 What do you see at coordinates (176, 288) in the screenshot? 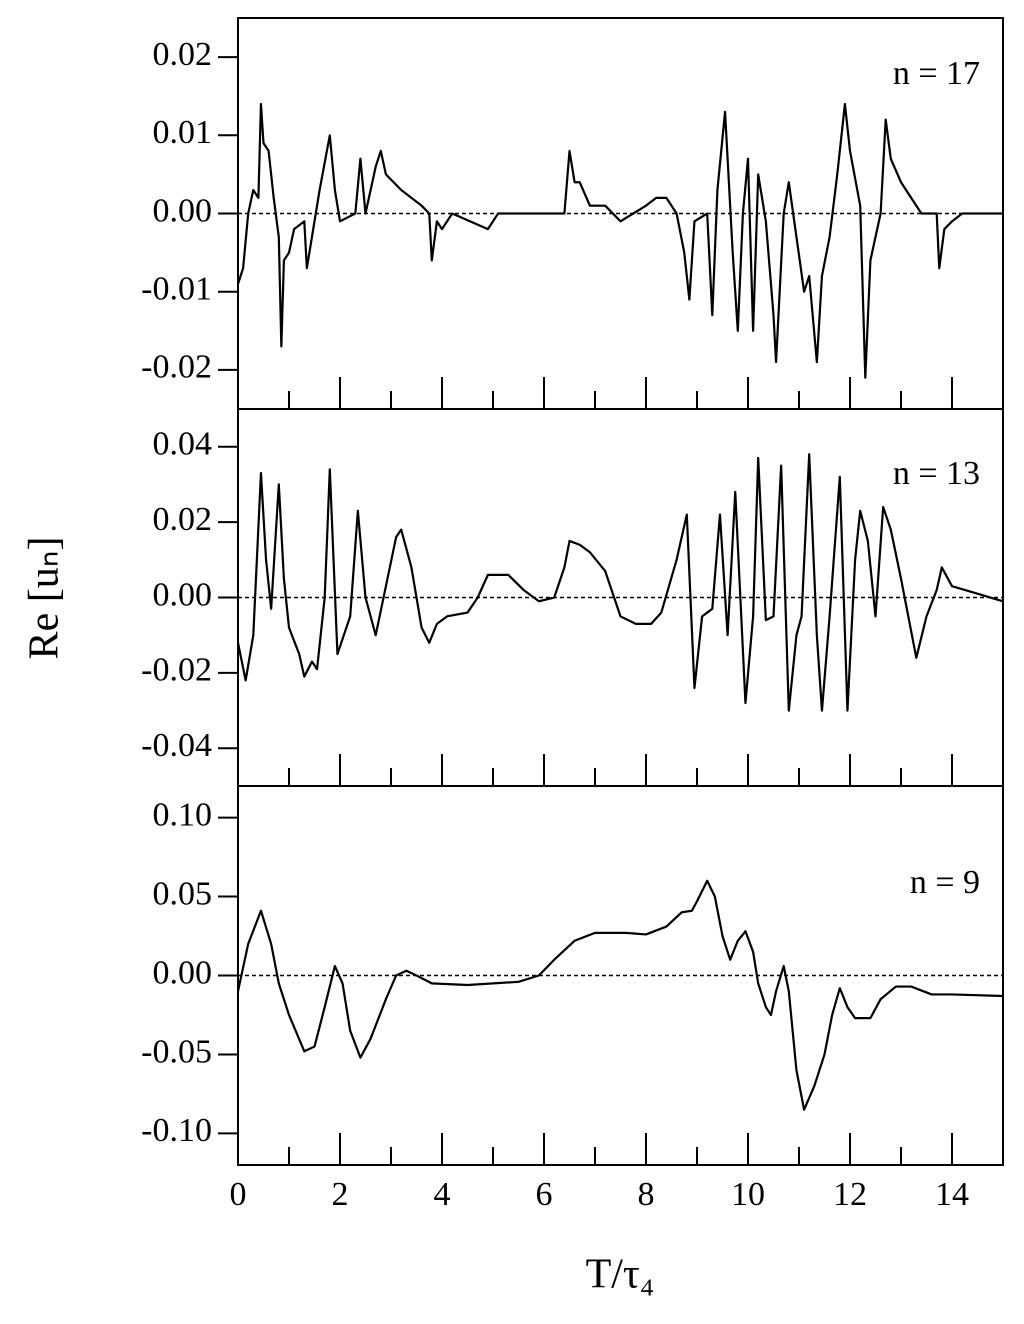
I see `y-tick-label: -0.01` at bounding box center [176, 288].